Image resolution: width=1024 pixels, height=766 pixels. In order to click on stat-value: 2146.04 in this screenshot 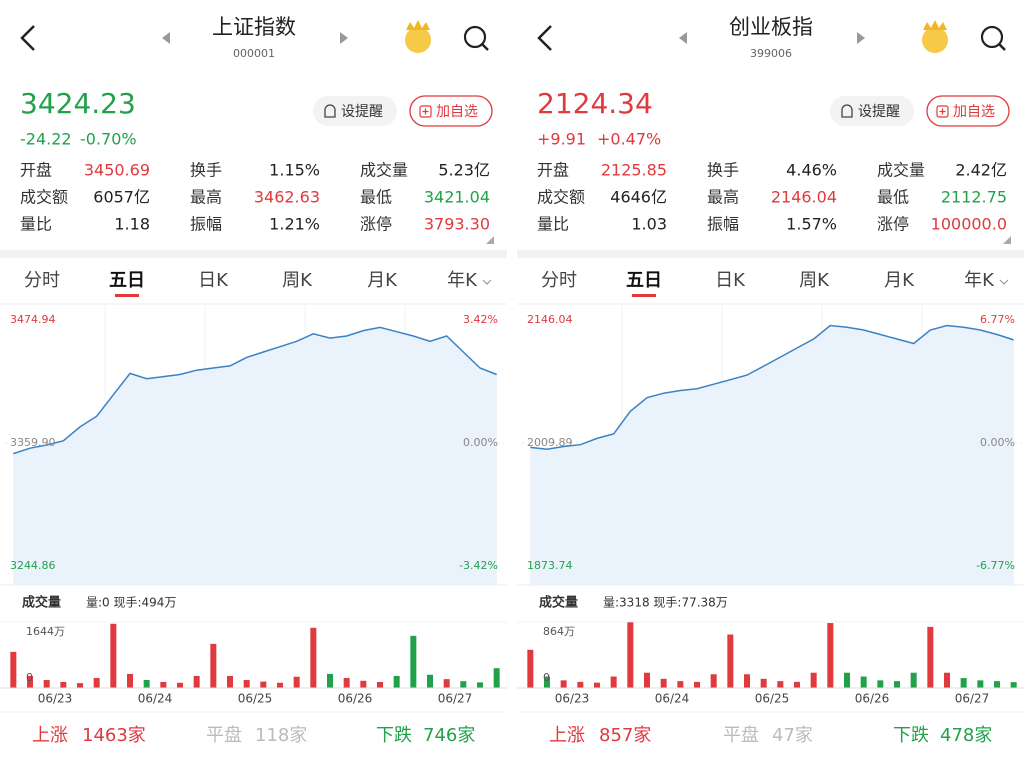, I will do `click(804, 197)`.